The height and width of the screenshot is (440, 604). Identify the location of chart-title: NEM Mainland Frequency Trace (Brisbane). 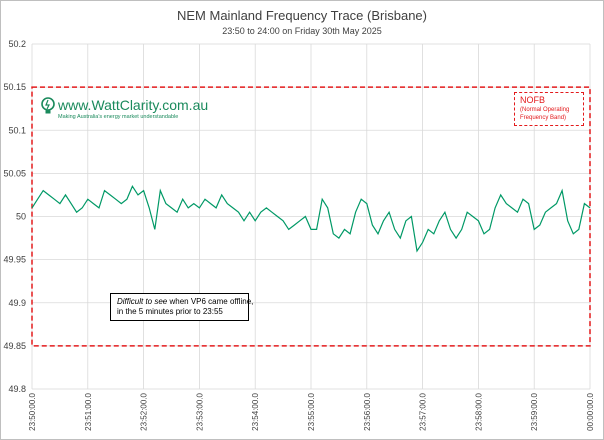
(302, 15).